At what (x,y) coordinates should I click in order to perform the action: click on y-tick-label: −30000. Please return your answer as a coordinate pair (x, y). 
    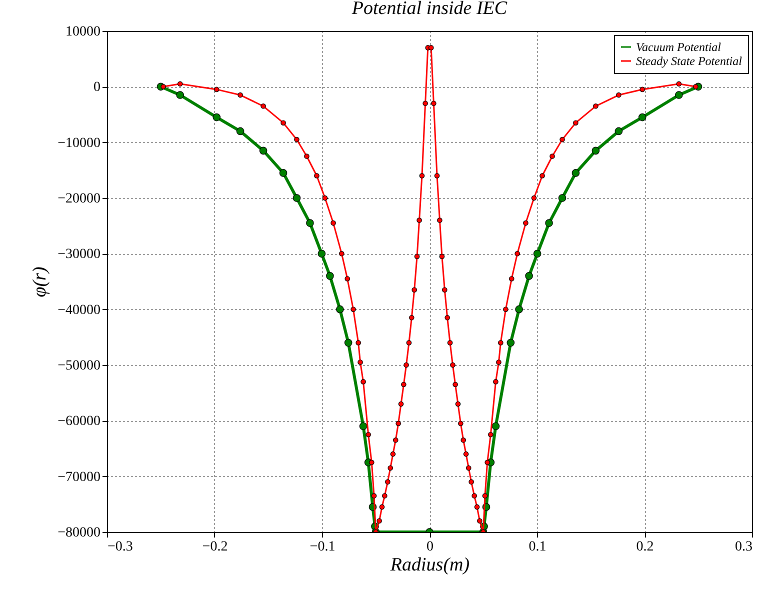
    Looking at the image, I should click on (79, 254).